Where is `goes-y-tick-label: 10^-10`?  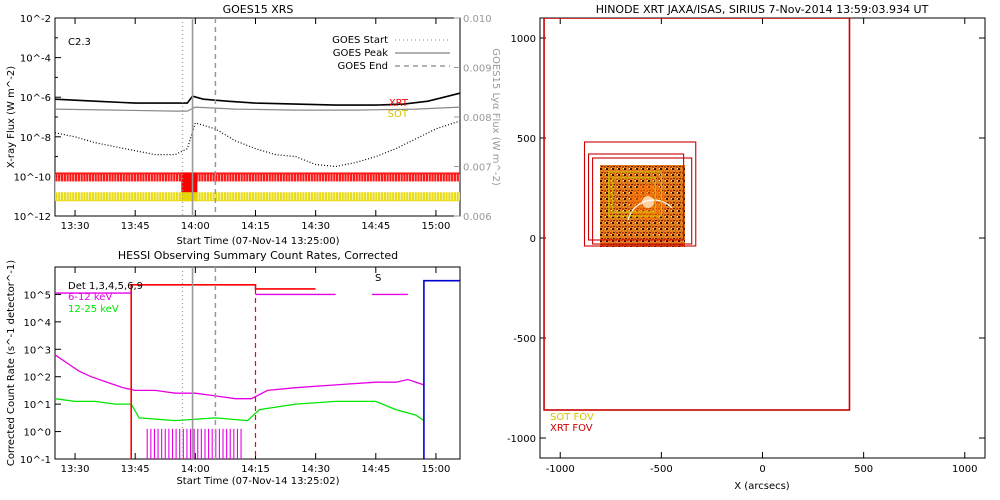 goes-y-tick-label: 10^-10 is located at coordinates (32, 177).